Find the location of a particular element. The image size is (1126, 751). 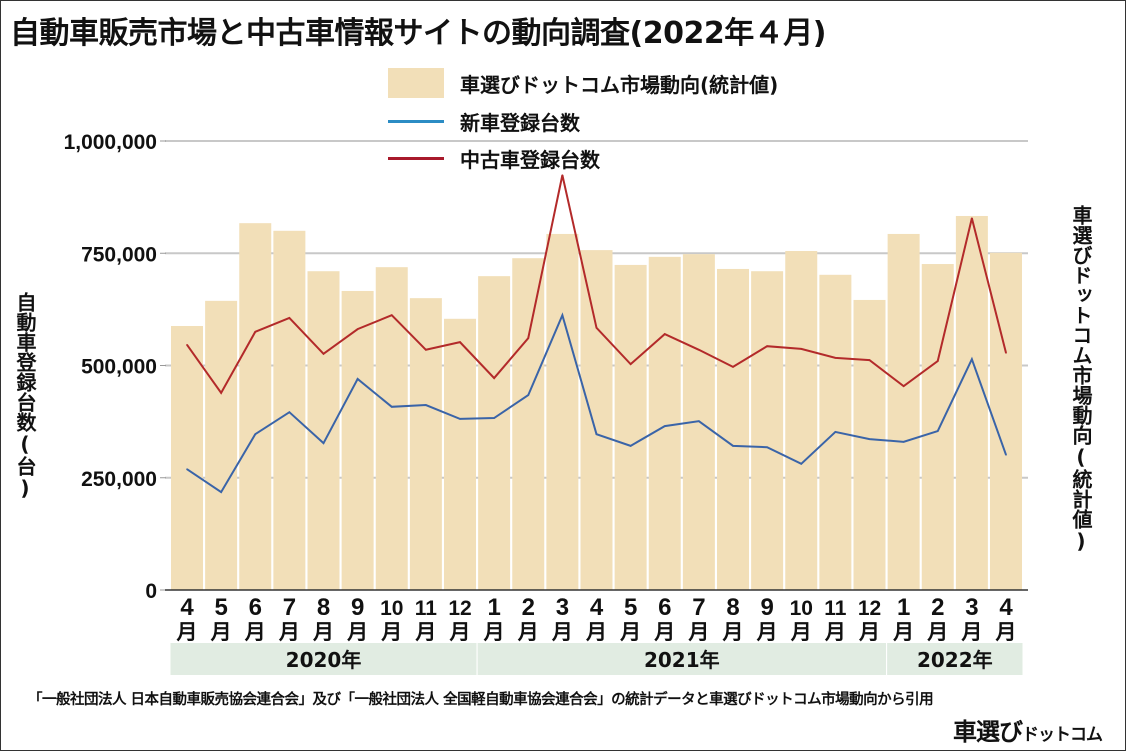

brand-main: 車選び is located at coordinates (988, 732).